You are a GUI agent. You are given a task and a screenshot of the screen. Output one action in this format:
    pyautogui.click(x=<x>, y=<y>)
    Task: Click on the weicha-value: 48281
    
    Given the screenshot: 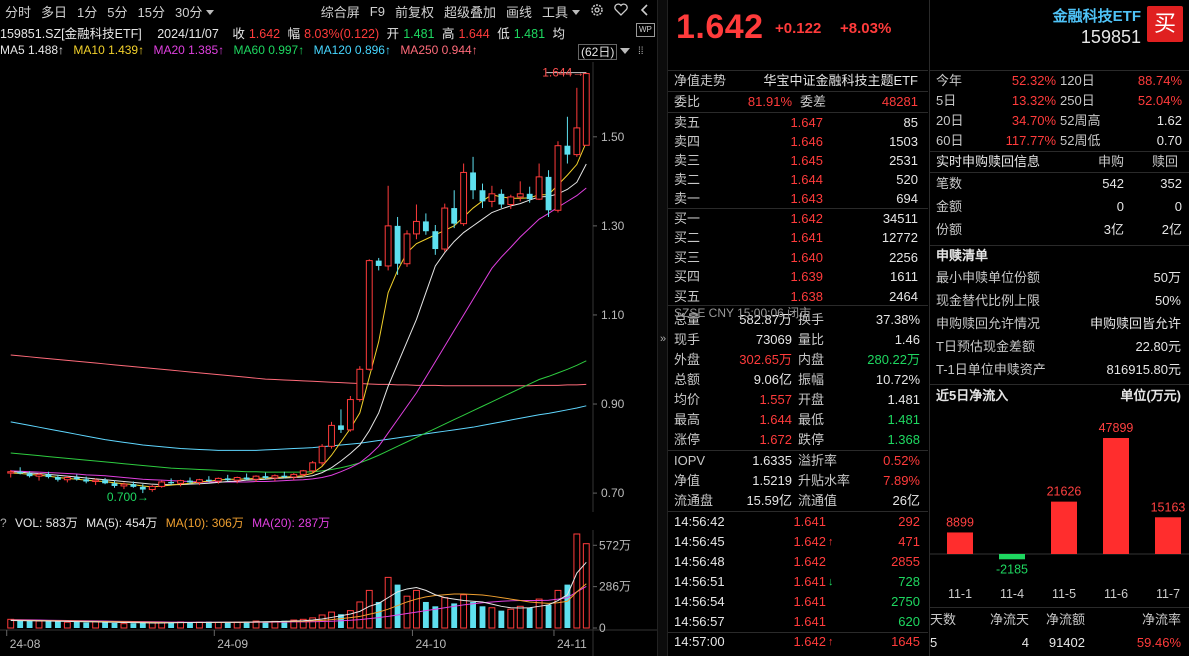 What is the action you would take?
    pyautogui.click(x=899, y=101)
    